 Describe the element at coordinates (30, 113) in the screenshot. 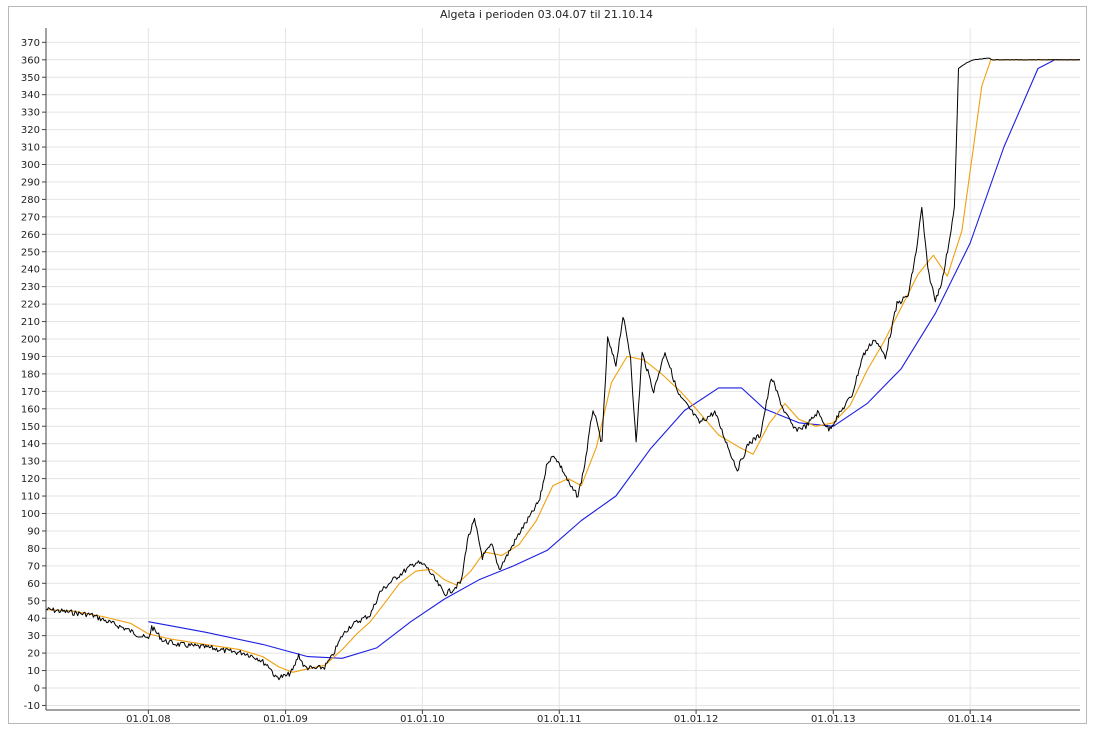

I see `y-tick-label: 330` at that location.